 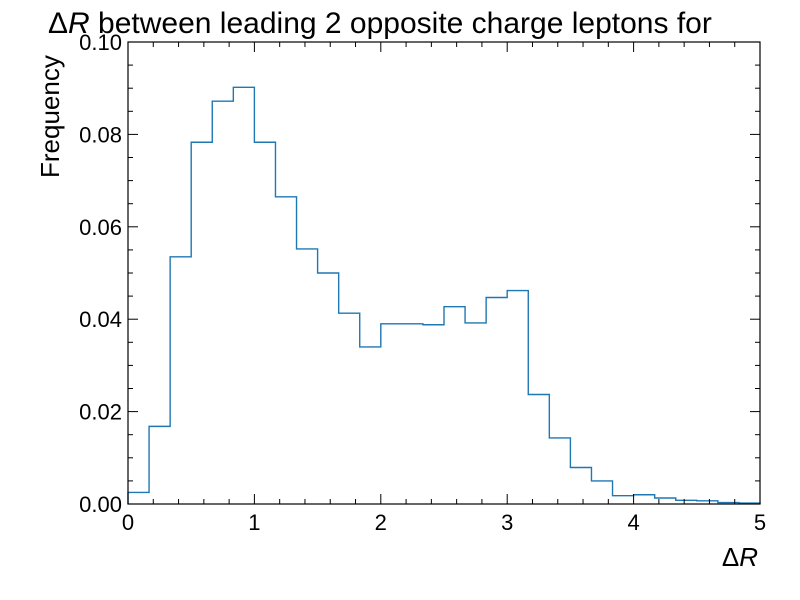 What do you see at coordinates (748, 557) in the screenshot?
I see `x-axis-label-var: R` at bounding box center [748, 557].